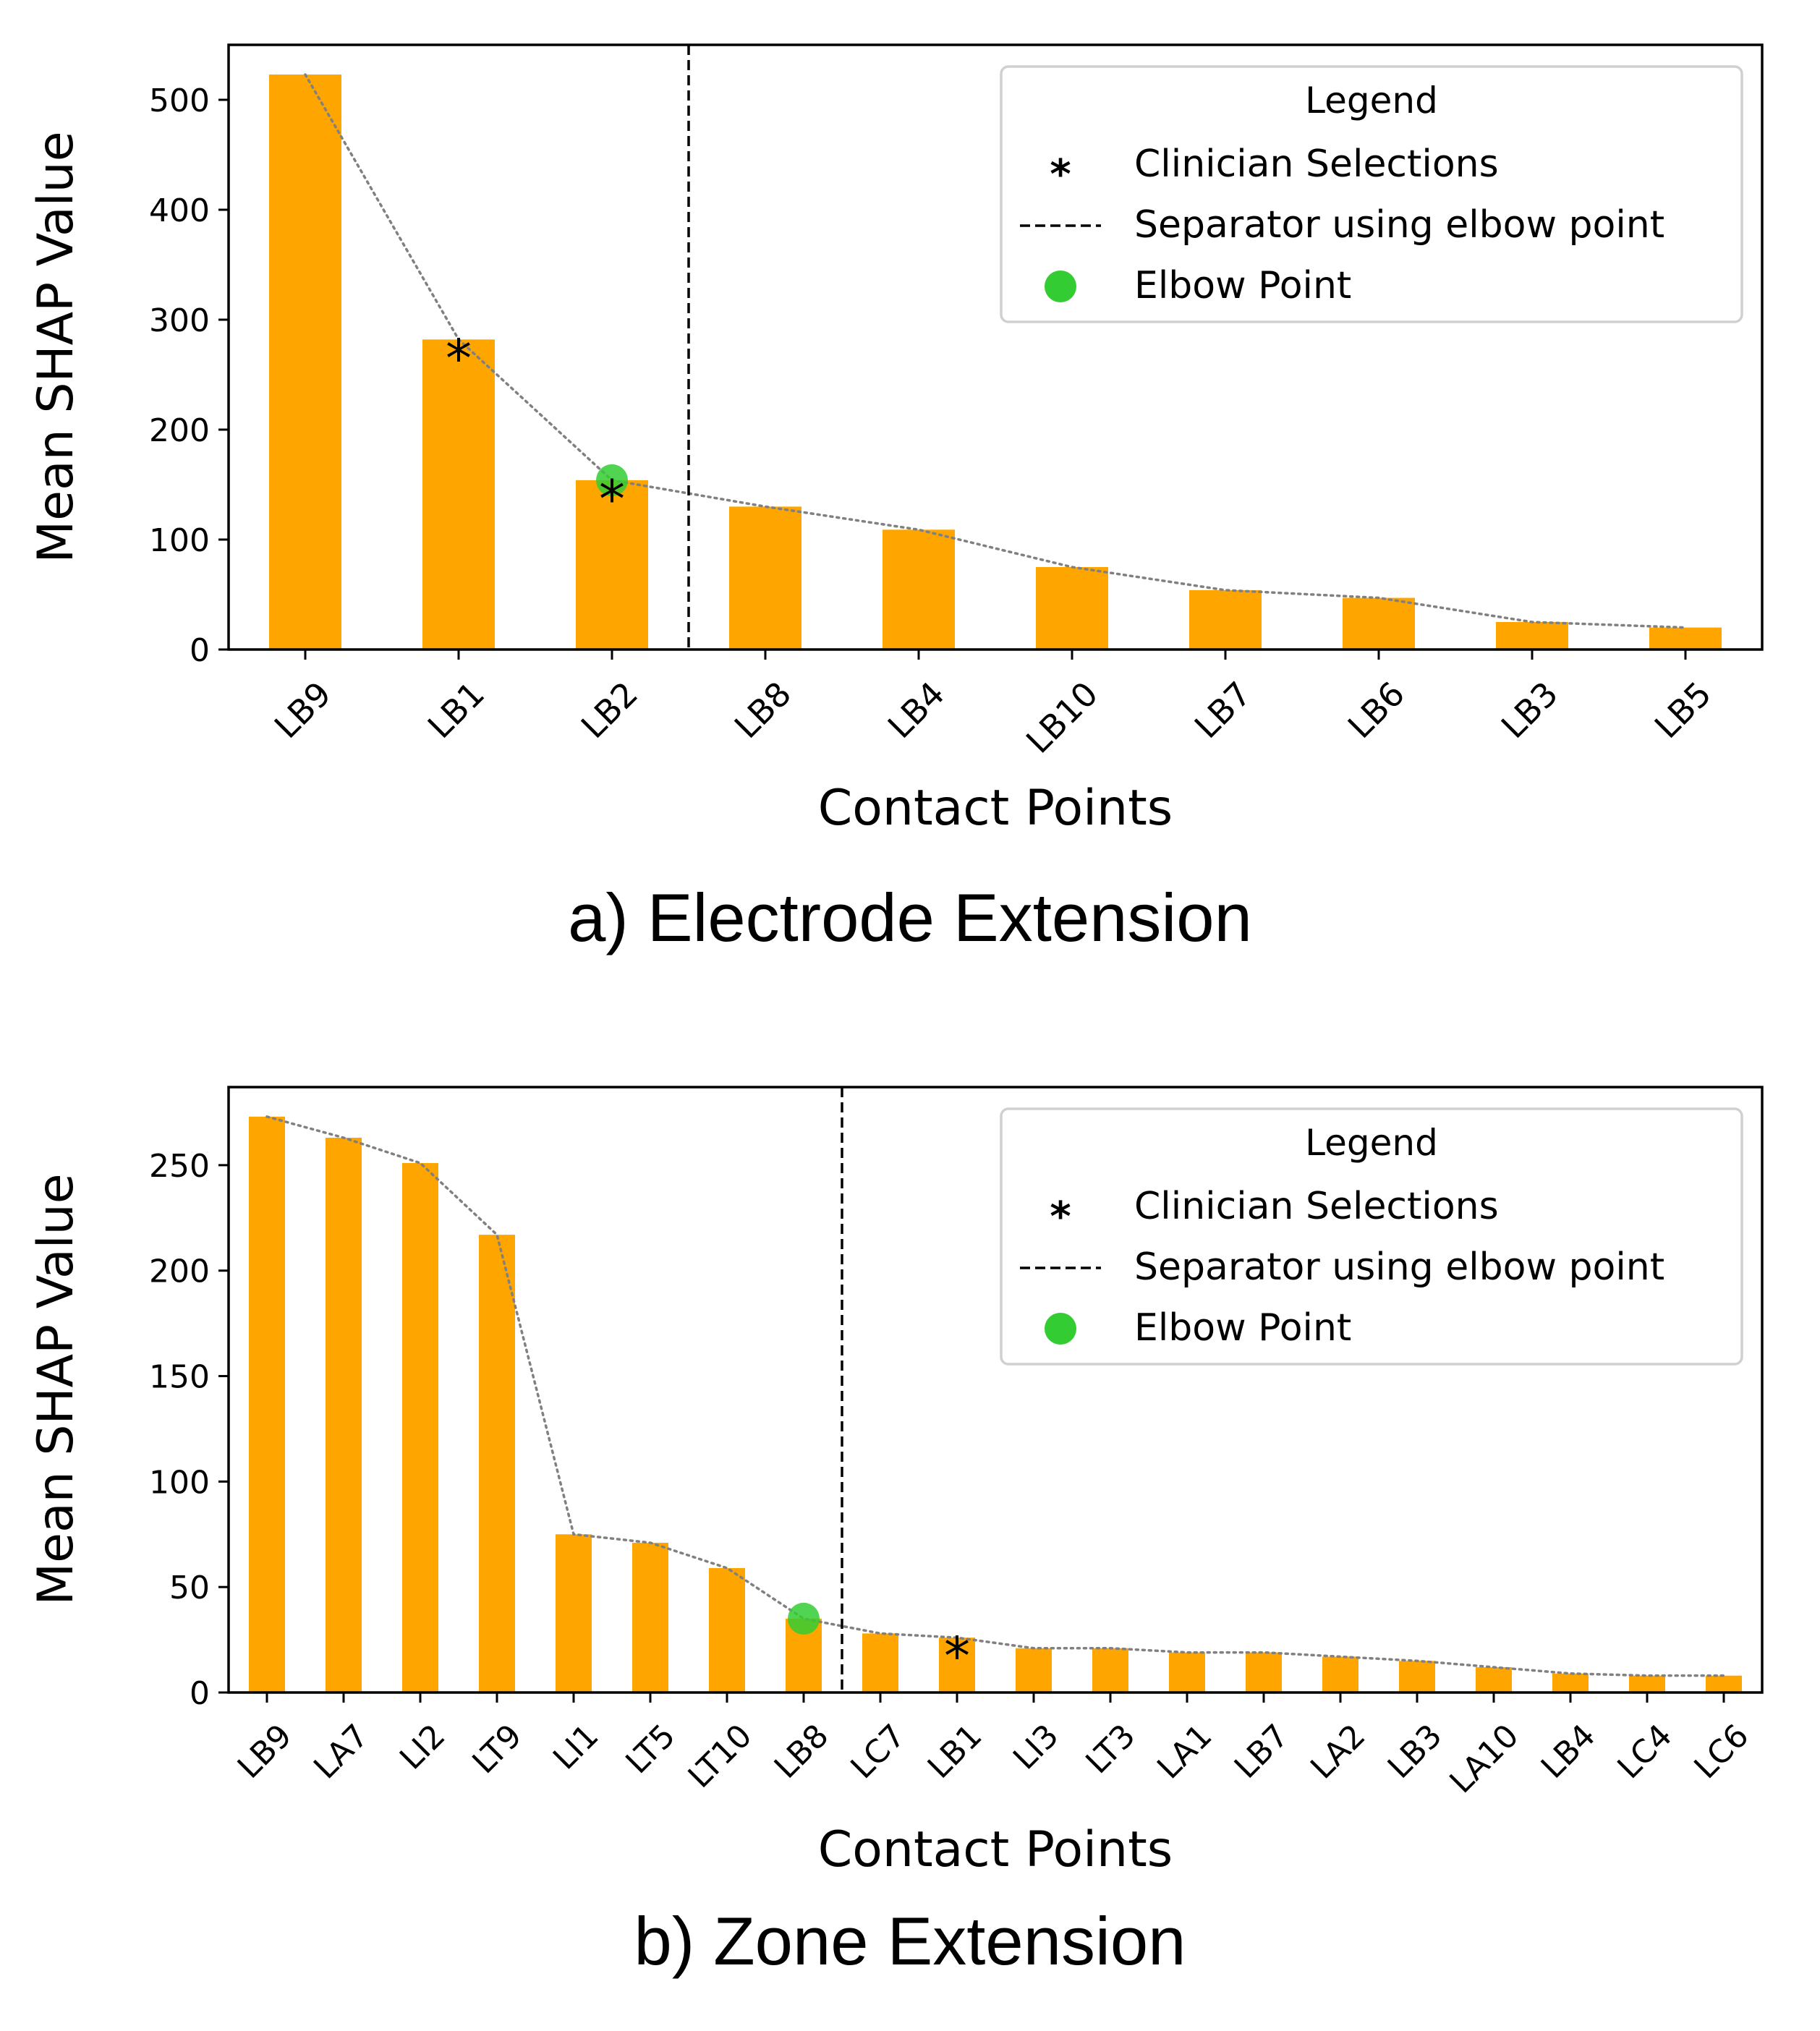  What do you see at coordinates (765, 578) in the screenshot?
I see `bar-LB8` at bounding box center [765, 578].